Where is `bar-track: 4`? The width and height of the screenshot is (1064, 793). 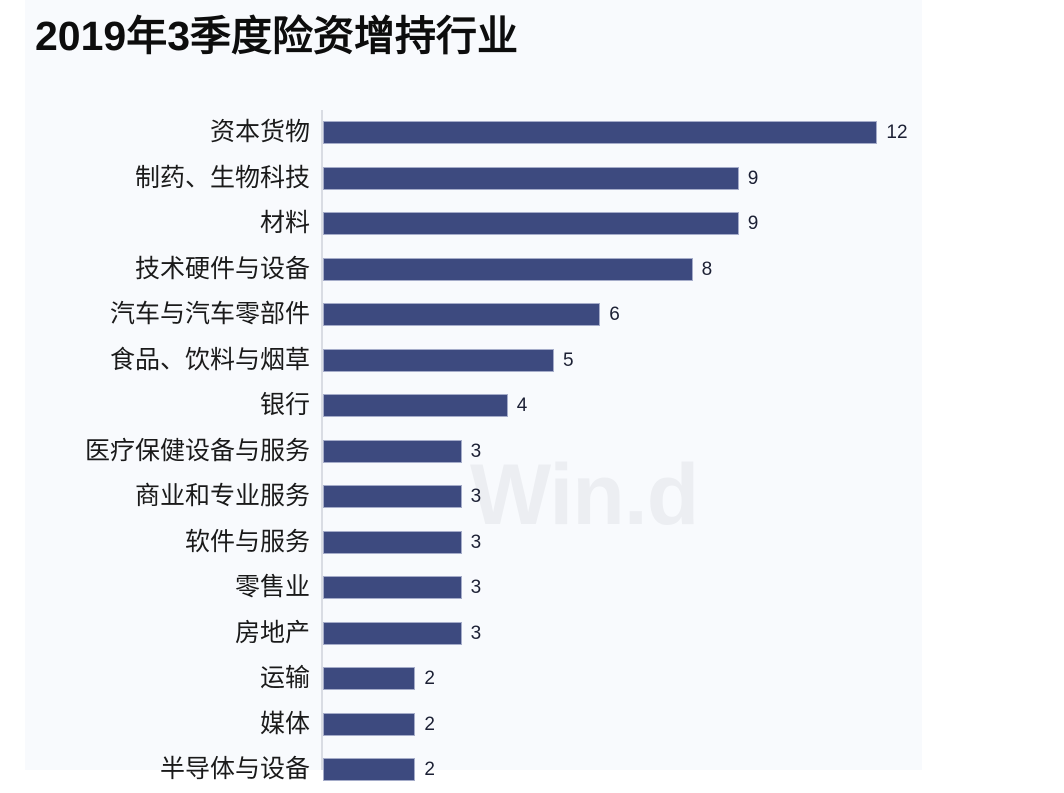
bar-track: 4 is located at coordinates (425, 406).